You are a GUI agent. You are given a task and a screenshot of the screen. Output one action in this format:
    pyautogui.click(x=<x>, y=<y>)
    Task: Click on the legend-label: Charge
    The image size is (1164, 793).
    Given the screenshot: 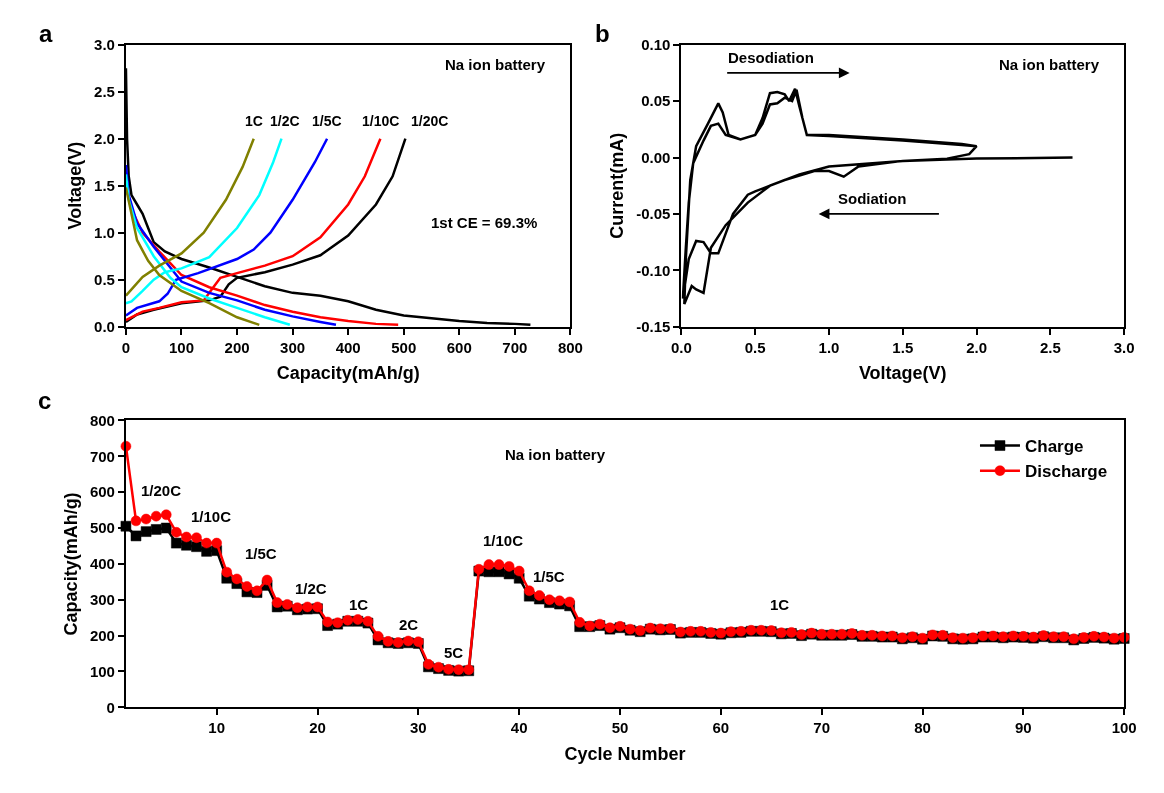 What is the action you would take?
    pyautogui.click(x=1054, y=447)
    